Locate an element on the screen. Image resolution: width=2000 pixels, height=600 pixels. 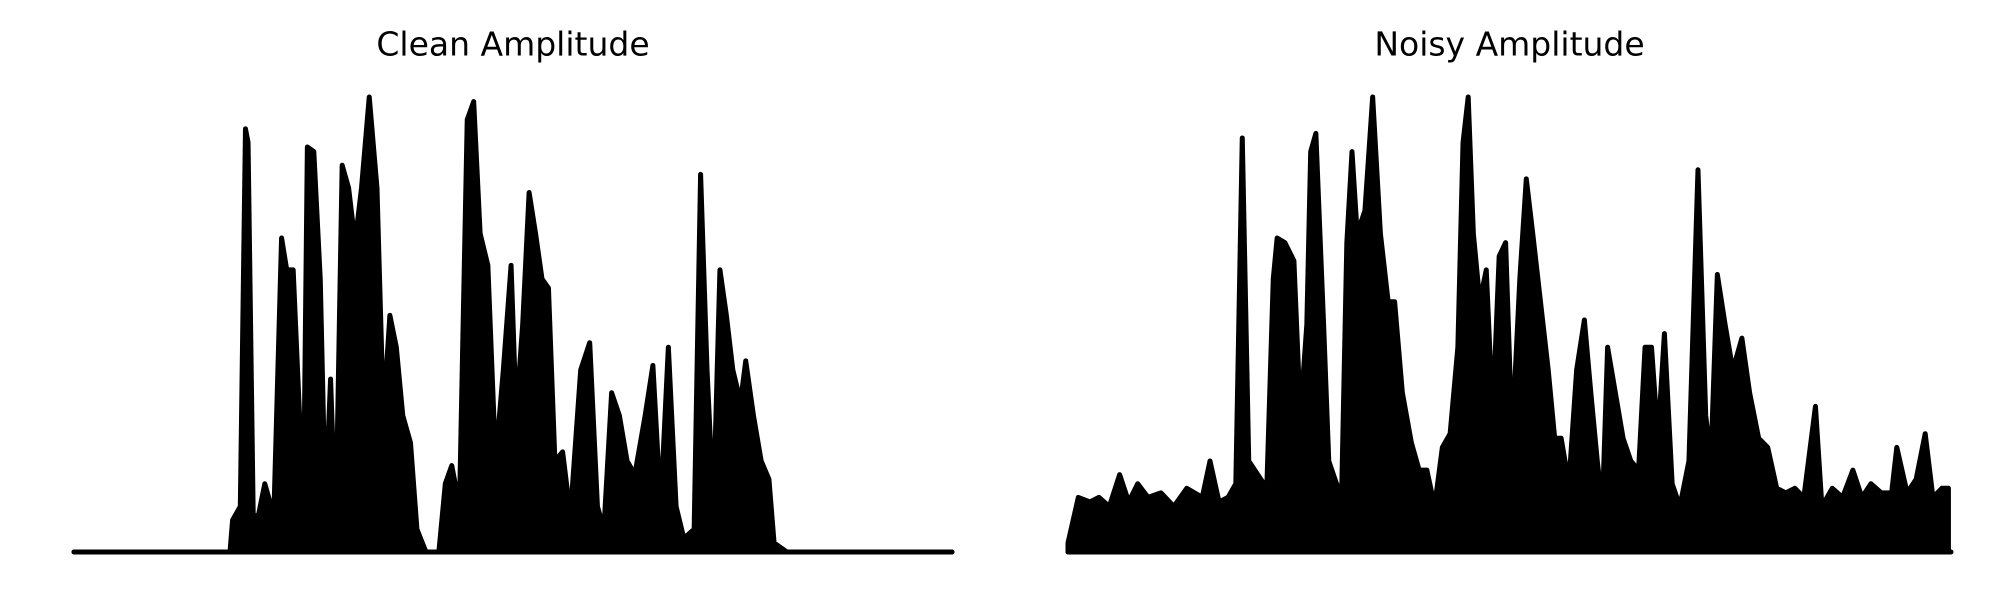
chart-title: Noisy Amplitude is located at coordinates (1509, 44).